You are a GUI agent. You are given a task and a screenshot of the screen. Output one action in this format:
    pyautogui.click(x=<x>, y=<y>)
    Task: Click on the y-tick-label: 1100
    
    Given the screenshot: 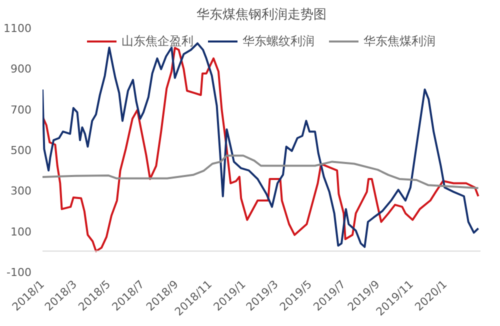 What is the action you would take?
    pyautogui.click(x=18, y=28)
    